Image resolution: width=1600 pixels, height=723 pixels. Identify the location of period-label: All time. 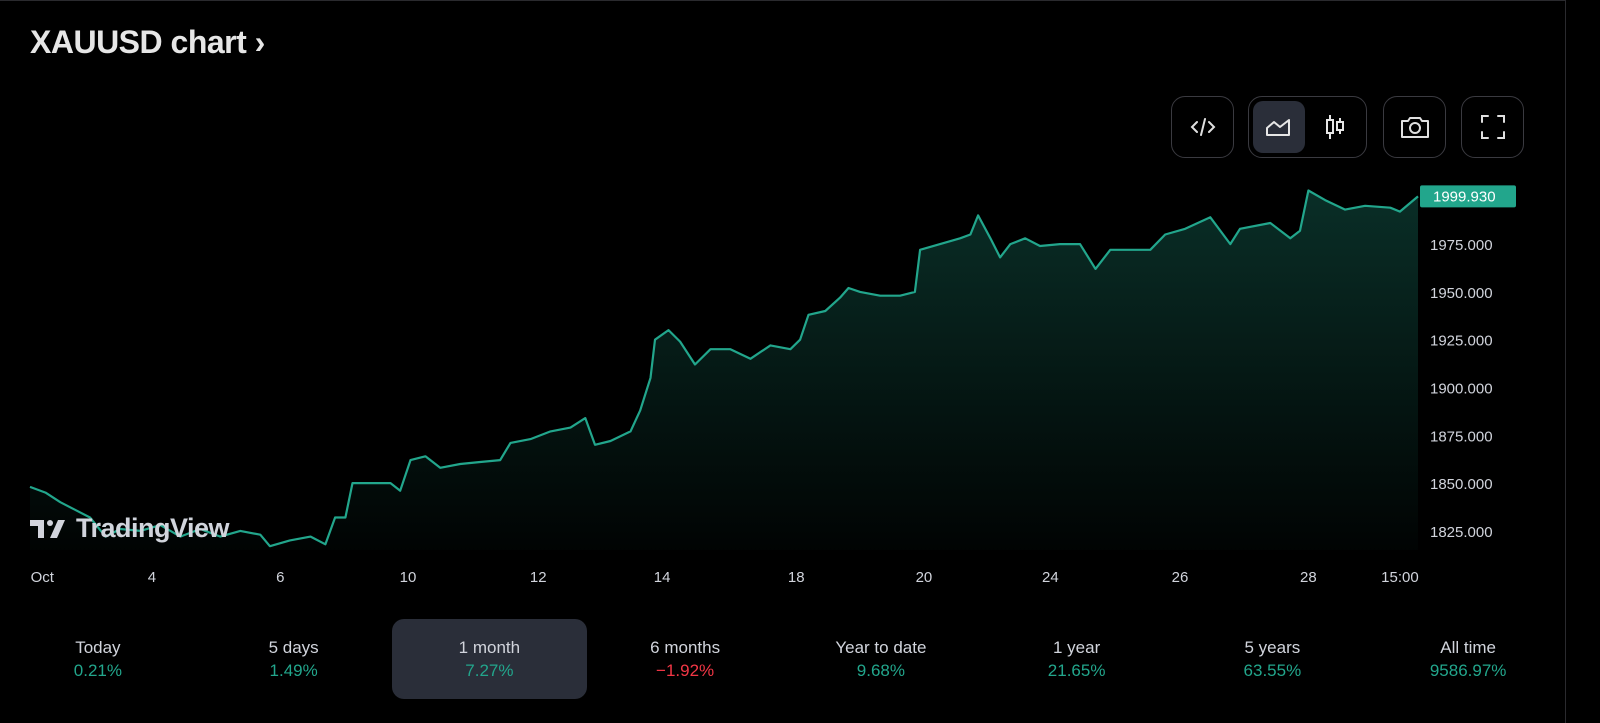
(1468, 647).